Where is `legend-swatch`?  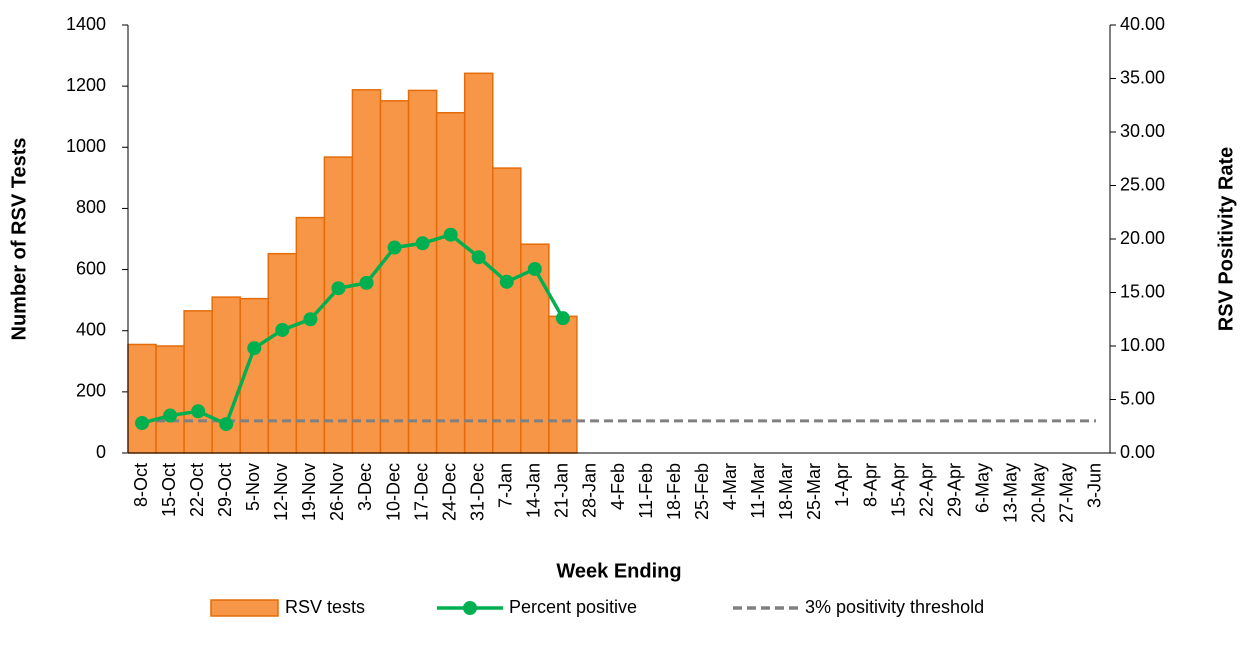
legend-swatch is located at coordinates (244, 608).